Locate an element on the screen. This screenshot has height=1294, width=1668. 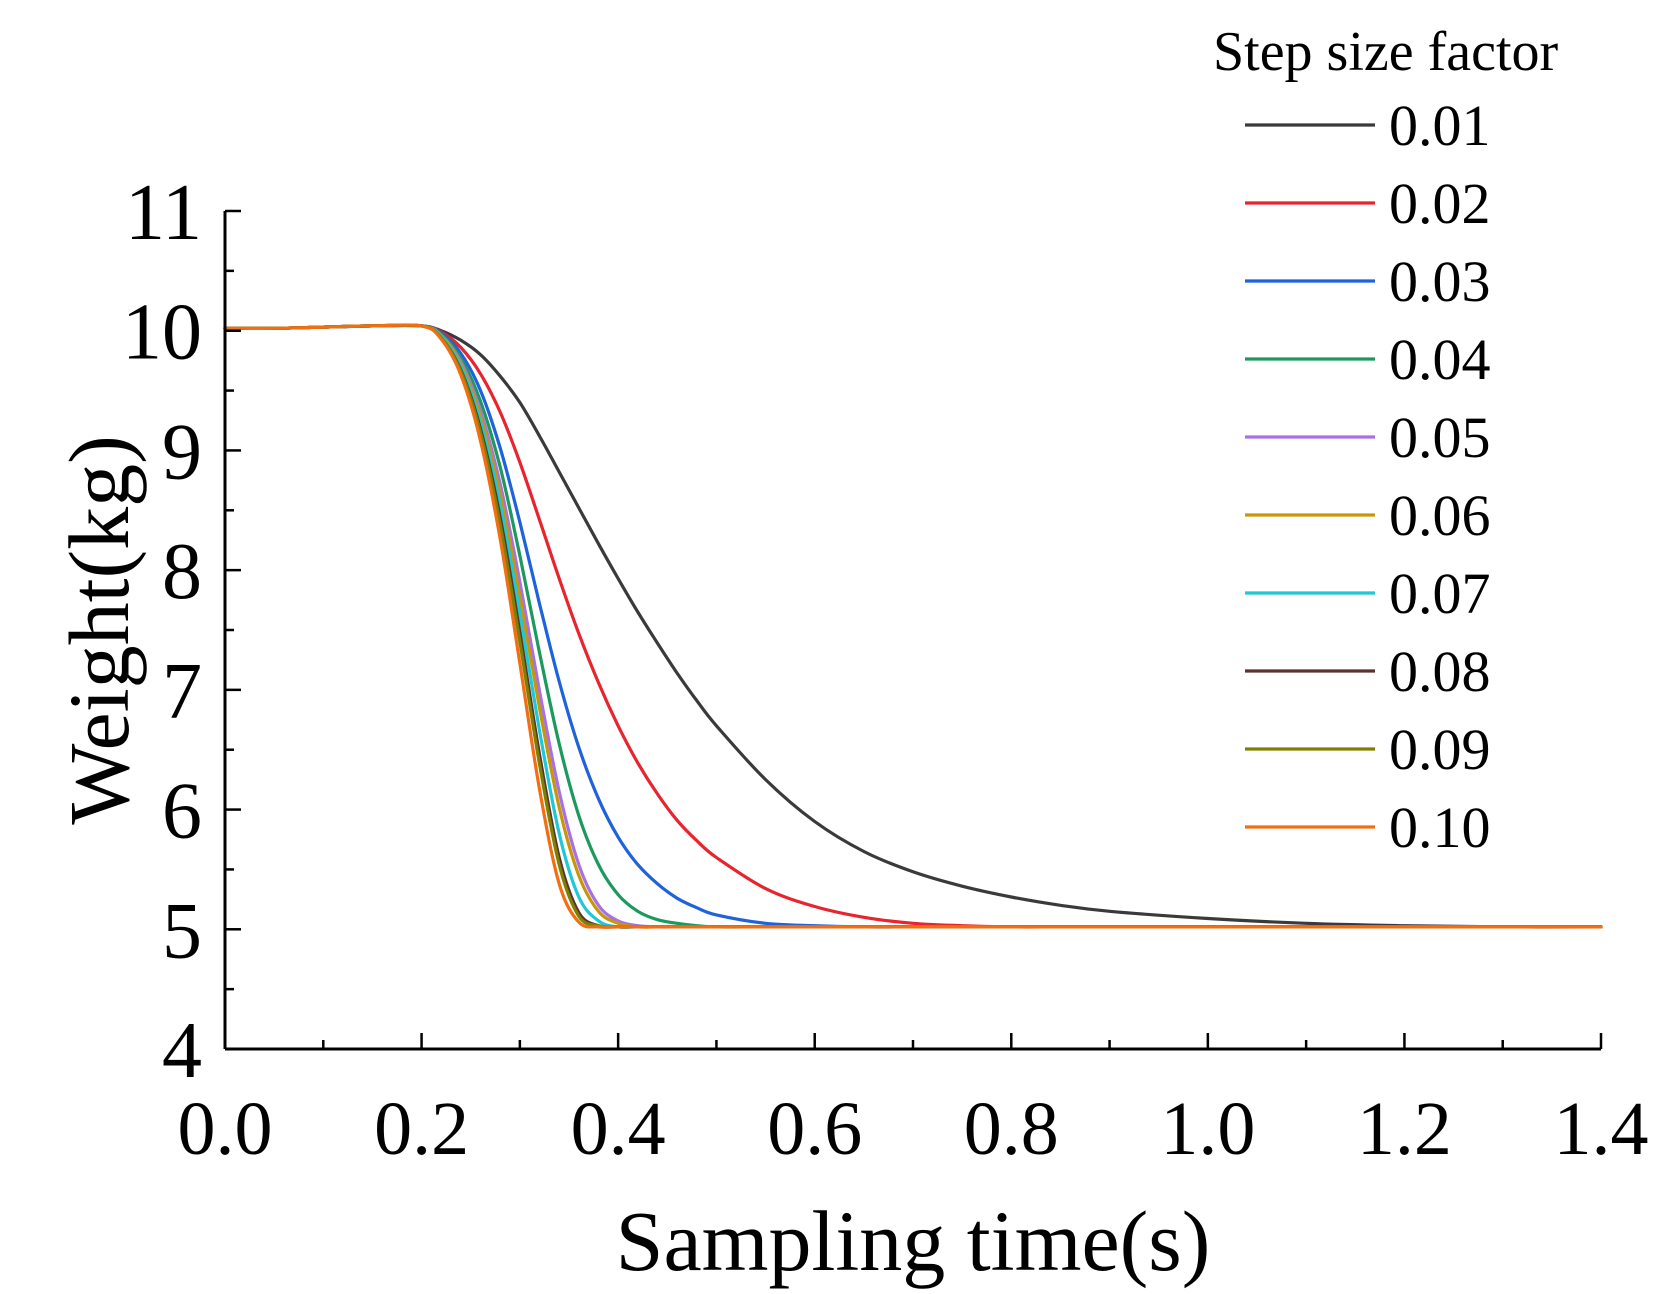
y-axis-title: Weight(kg) is located at coordinates (99, 630).